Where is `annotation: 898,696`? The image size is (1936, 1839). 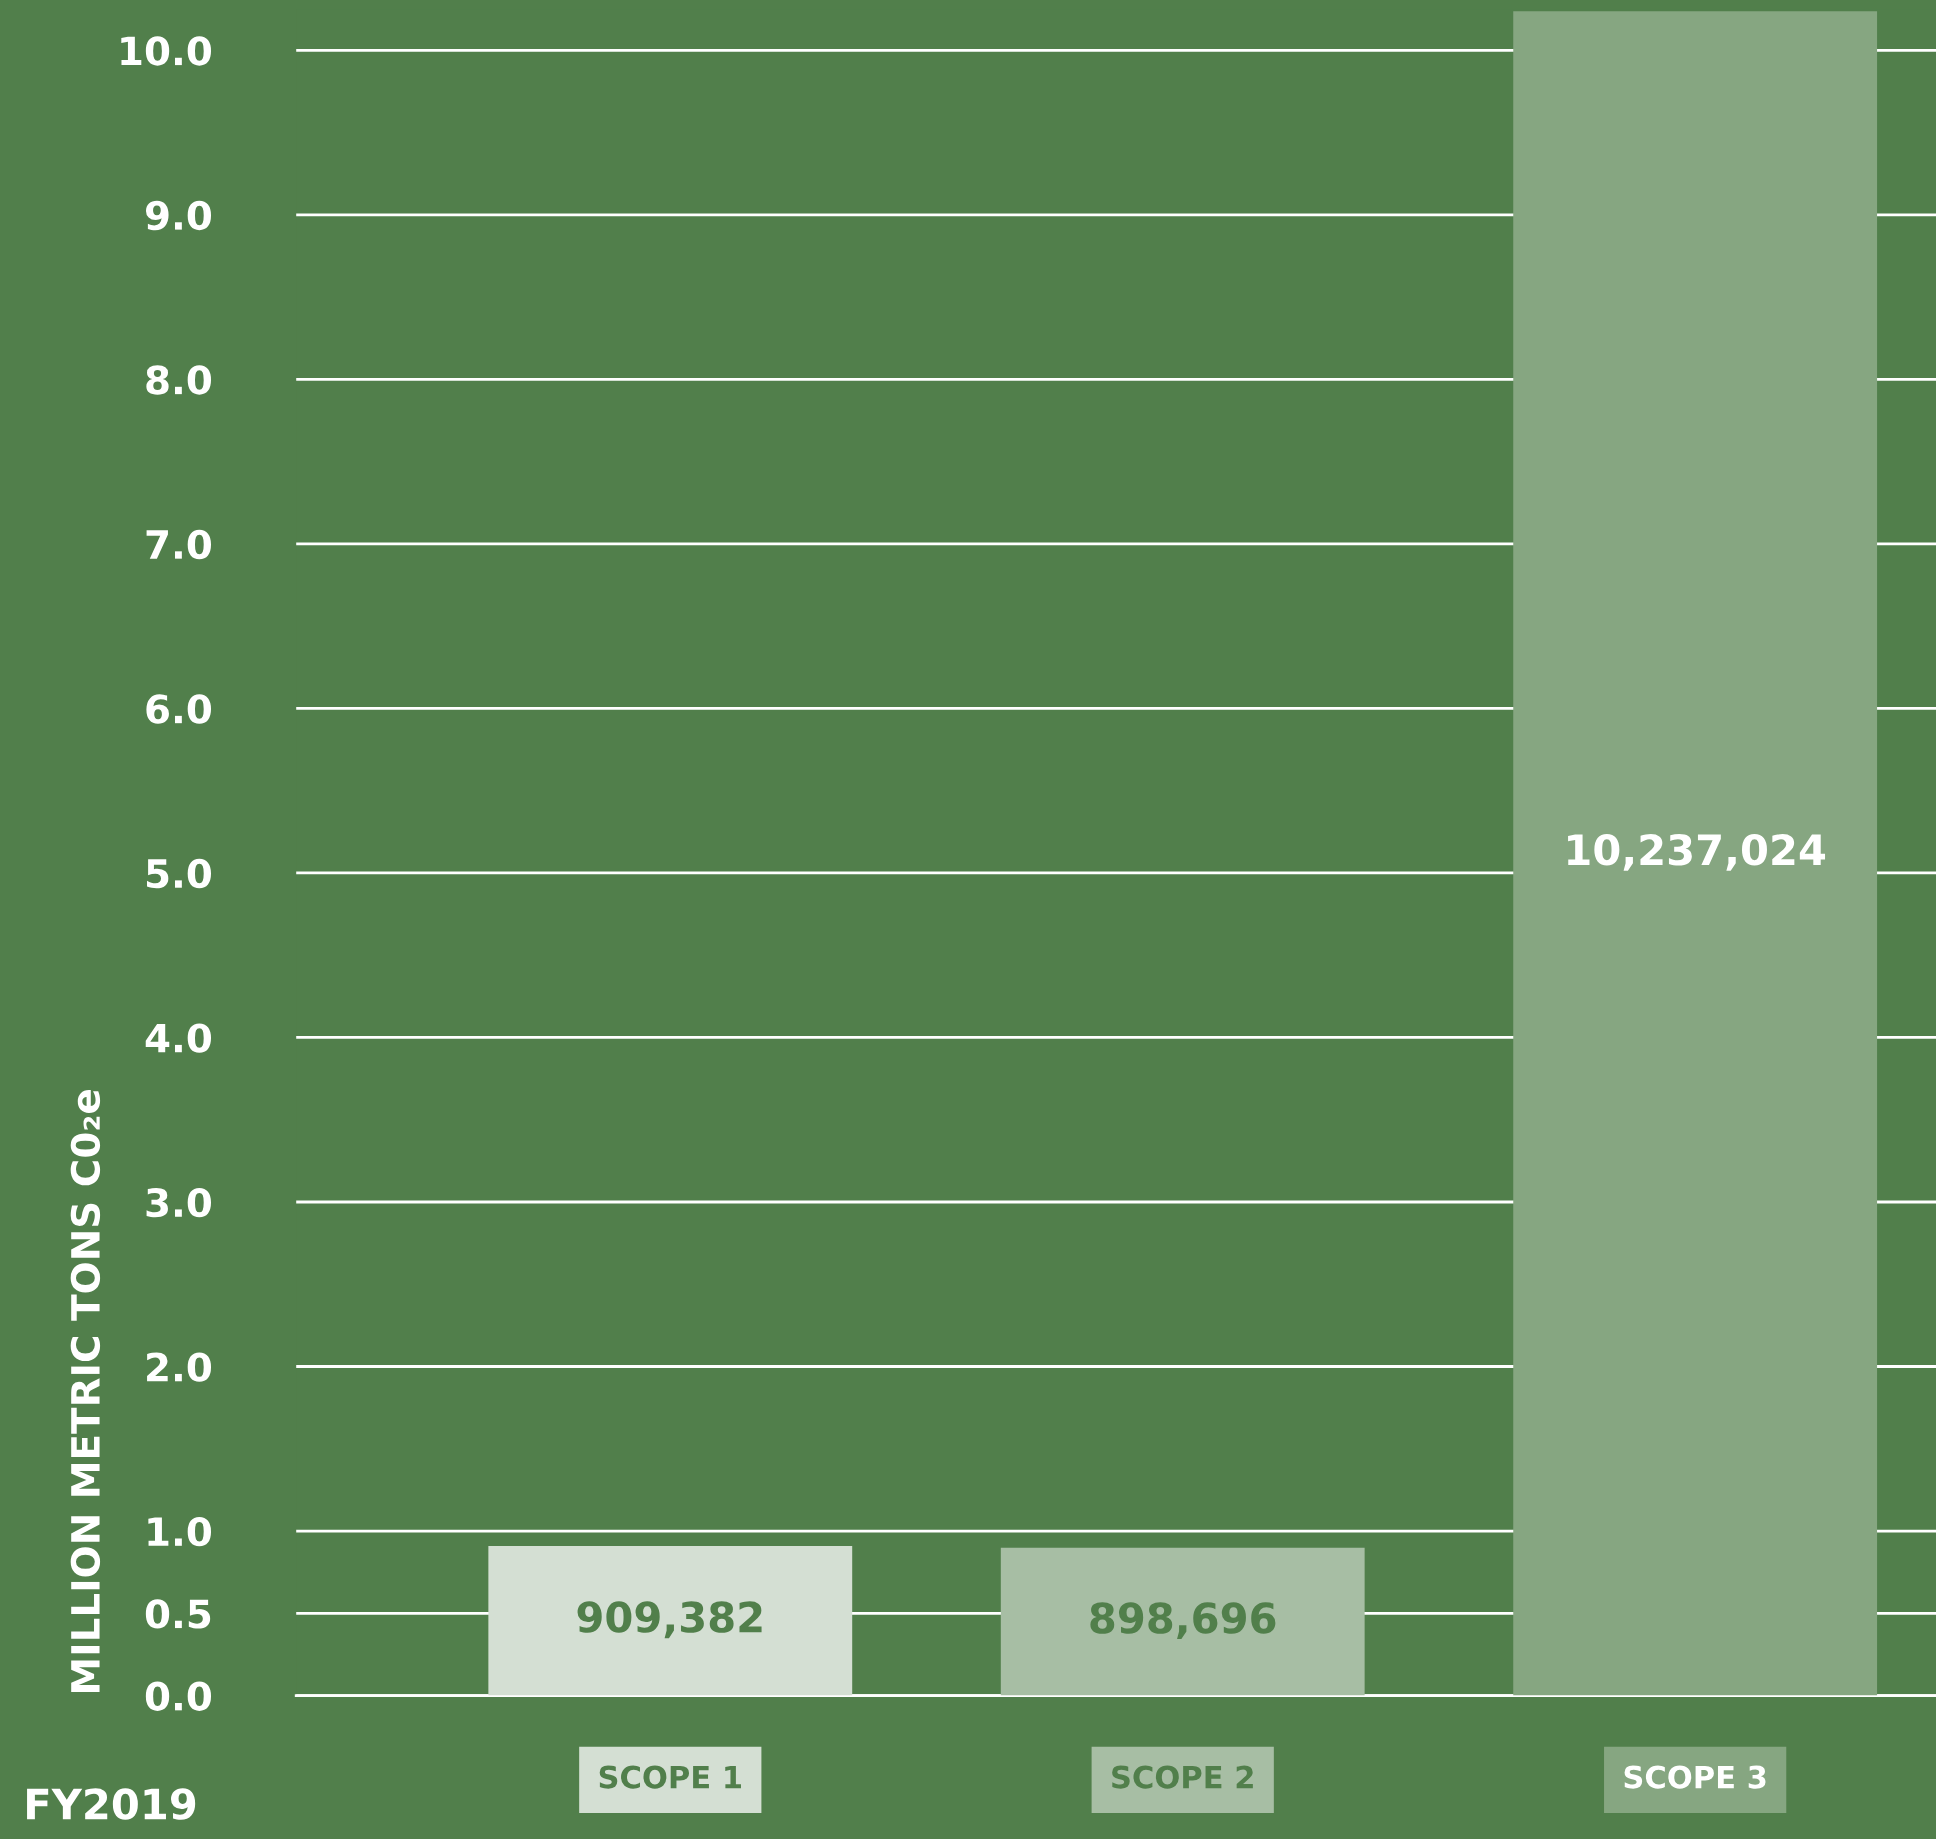
annotation: 898,696 is located at coordinates (1183, 1621).